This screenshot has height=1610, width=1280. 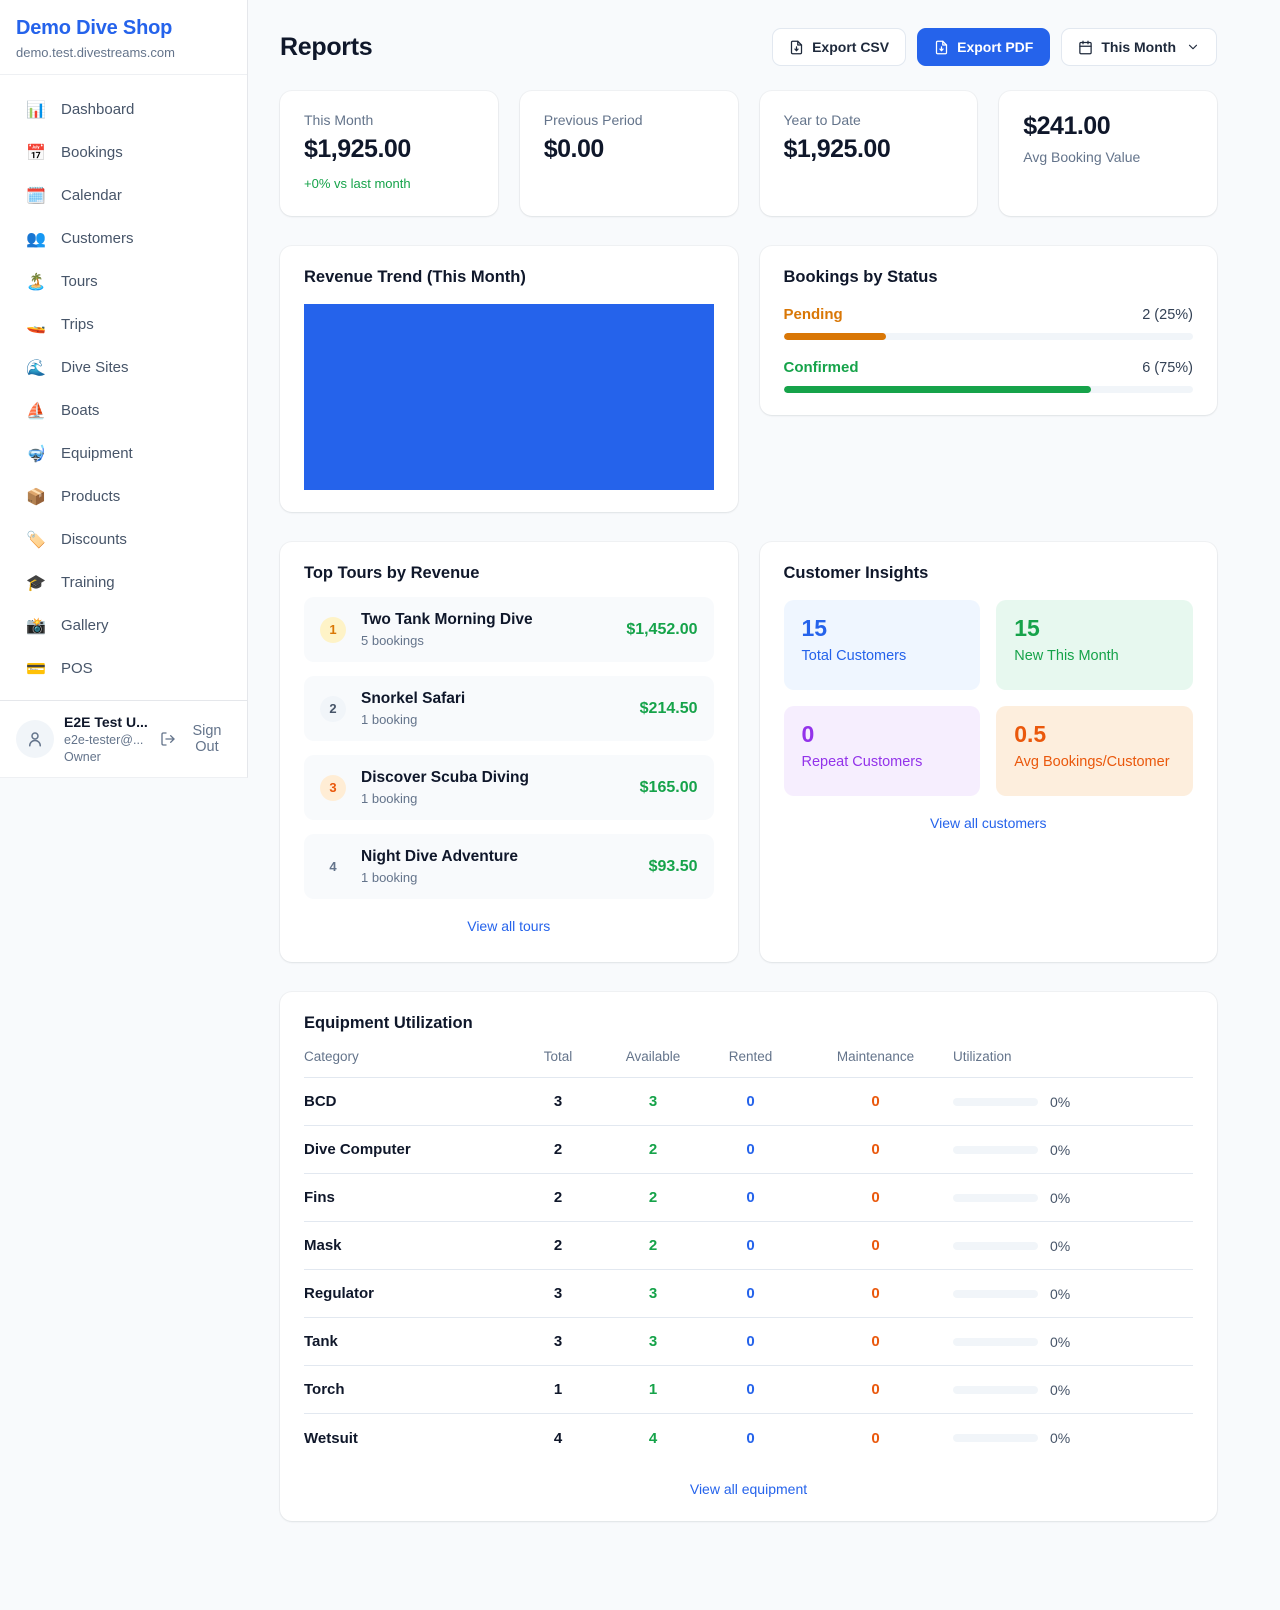 I want to click on sidebar-item-boats: ⛵ Boats, so click(x=123, y=410).